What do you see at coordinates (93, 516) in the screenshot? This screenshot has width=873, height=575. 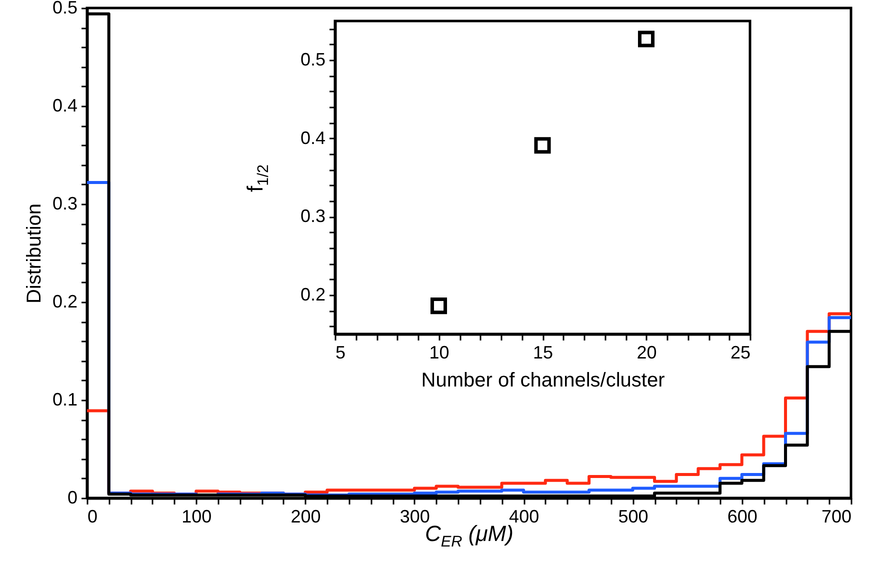 I see `x-tick-label: 0` at bounding box center [93, 516].